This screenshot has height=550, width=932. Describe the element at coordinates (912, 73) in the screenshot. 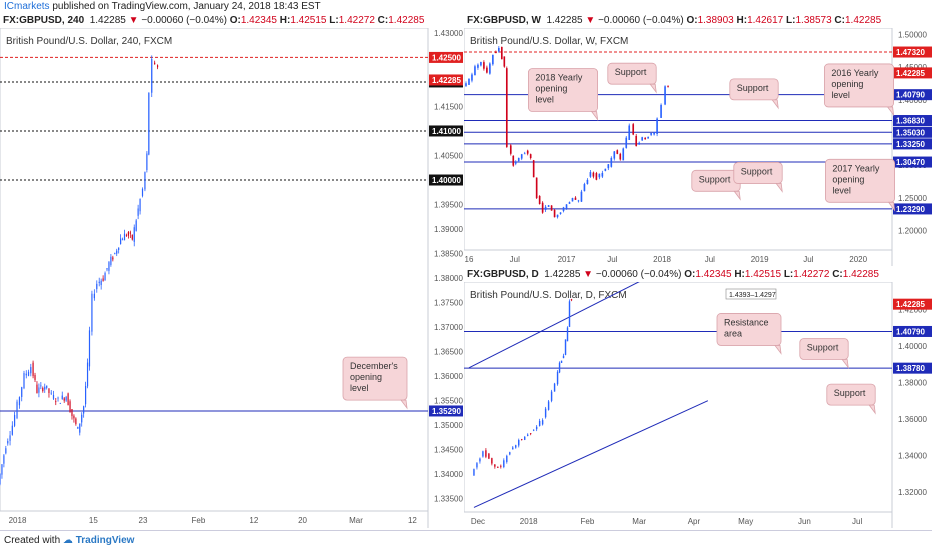

I see `last-price-box` at that location.